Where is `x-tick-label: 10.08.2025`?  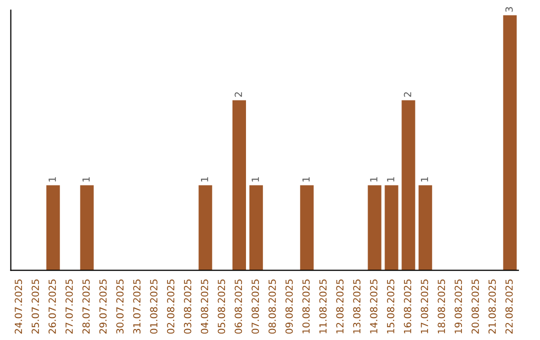 x-tick-label: 10.08.2025 is located at coordinates (306, 306).